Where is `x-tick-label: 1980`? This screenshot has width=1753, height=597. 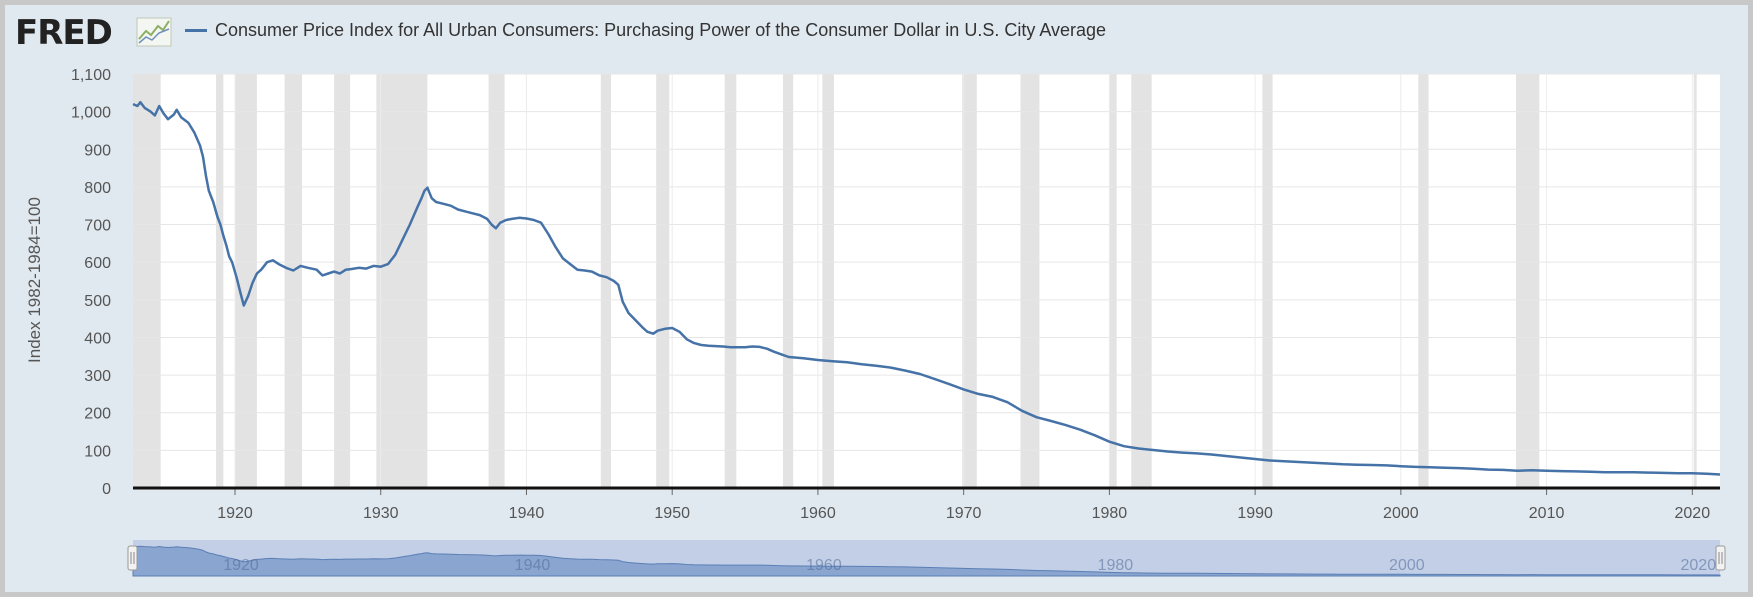
x-tick-label: 1980 is located at coordinates (1110, 513).